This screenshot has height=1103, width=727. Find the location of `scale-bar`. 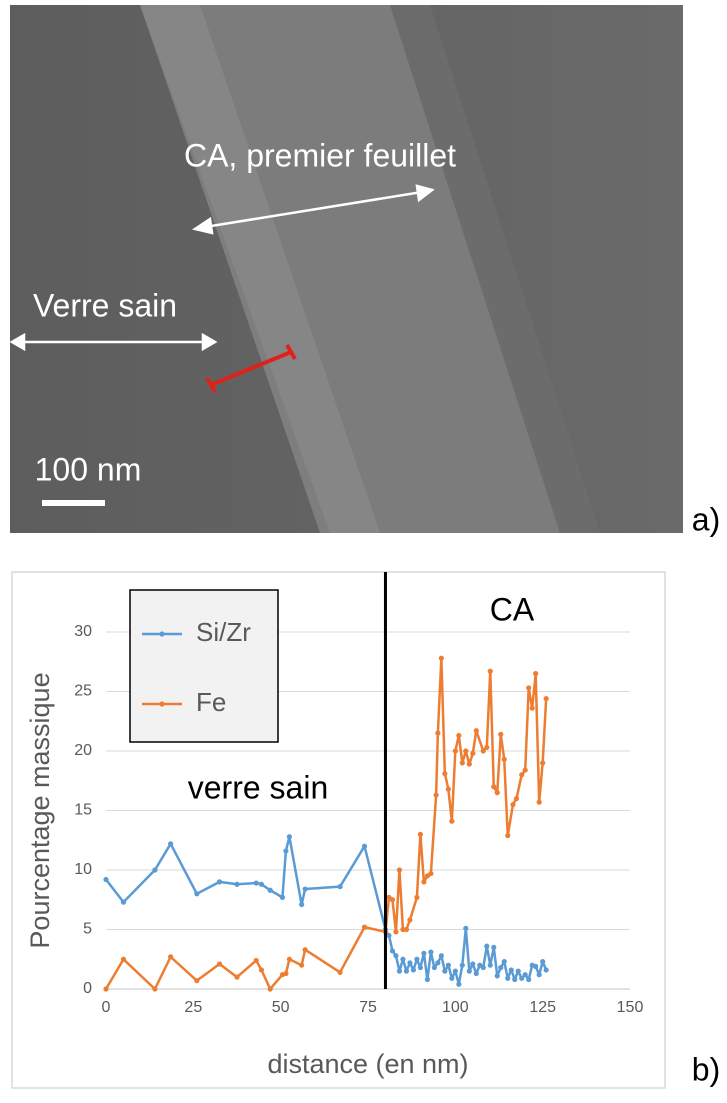

scale-bar is located at coordinates (73, 503).